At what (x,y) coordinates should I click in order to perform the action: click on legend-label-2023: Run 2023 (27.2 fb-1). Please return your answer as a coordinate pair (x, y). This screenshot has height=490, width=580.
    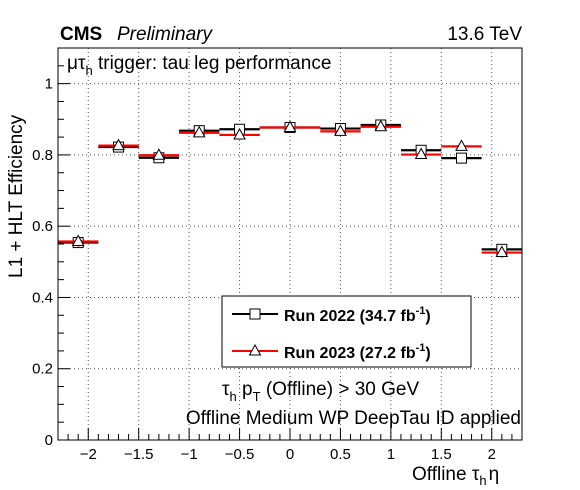
    Looking at the image, I should click on (357, 352).